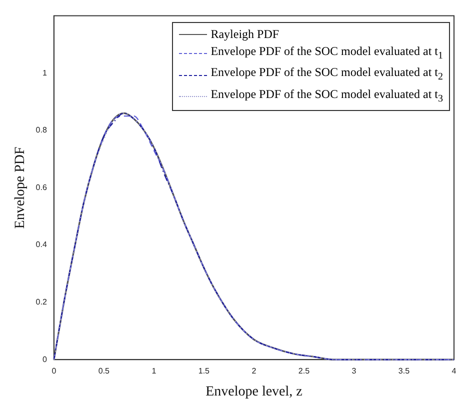 The width and height of the screenshot is (470, 412). I want to click on y-axis-title: Envelope PDF, so click(20, 187).